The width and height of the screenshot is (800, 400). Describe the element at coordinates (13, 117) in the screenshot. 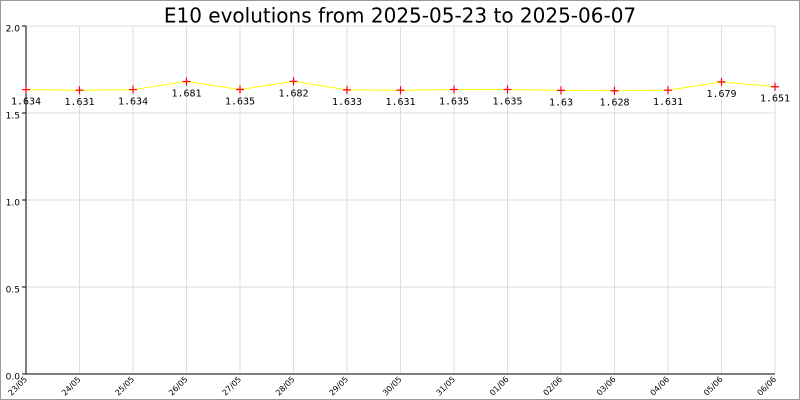

I see `y-tick-label: 1.5` at that location.